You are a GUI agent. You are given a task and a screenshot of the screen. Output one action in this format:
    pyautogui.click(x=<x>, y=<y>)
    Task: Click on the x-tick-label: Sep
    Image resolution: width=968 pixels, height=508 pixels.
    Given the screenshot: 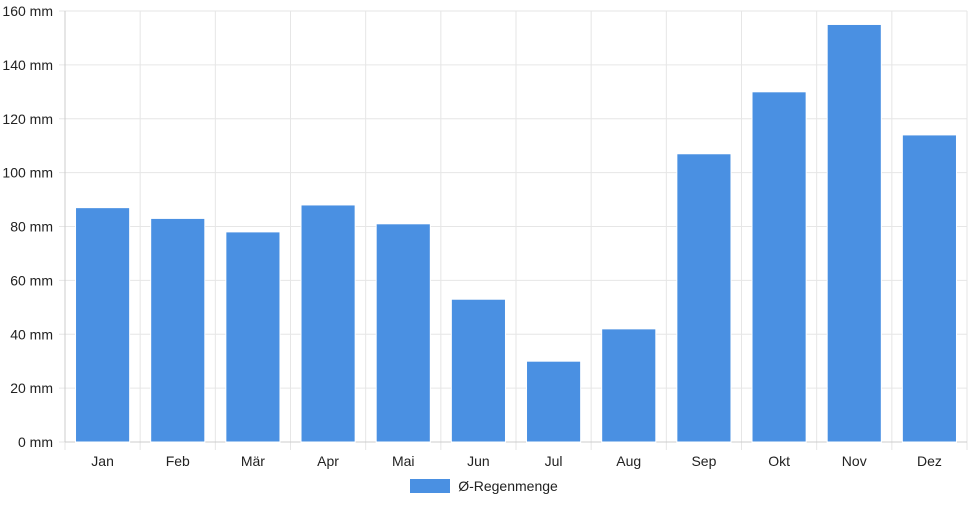 What is the action you would take?
    pyautogui.click(x=703, y=461)
    